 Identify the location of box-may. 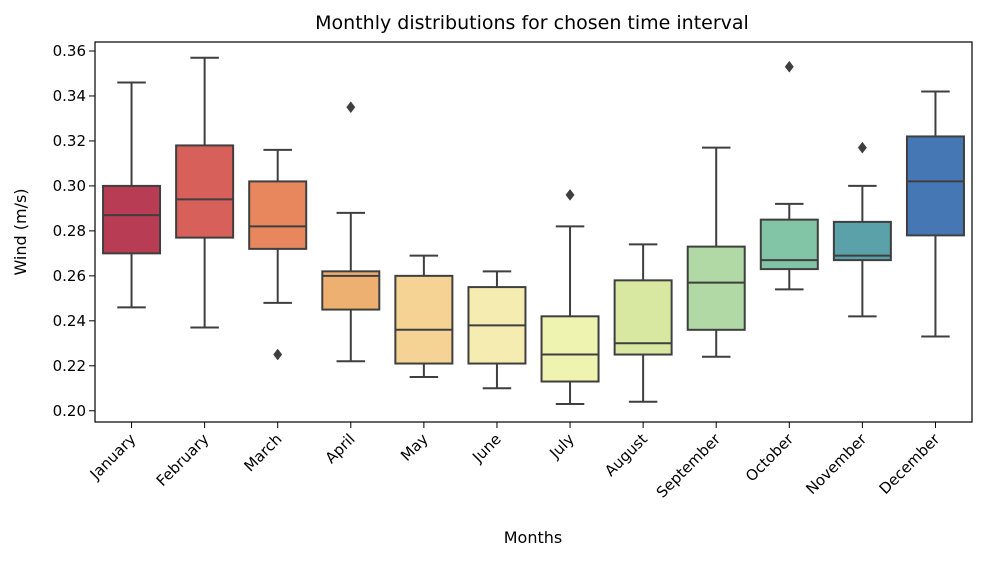
(424, 316).